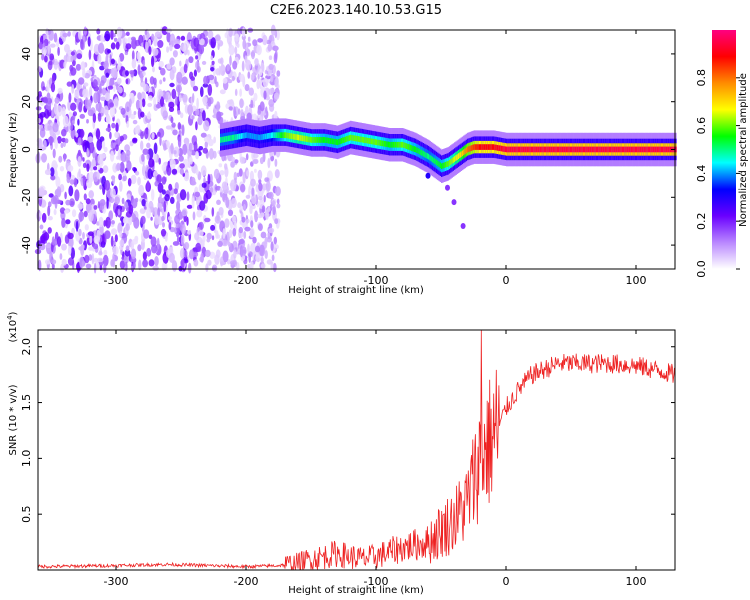 The width and height of the screenshot is (750, 600). I want to click on colorbar-gradient, so click(724, 149).